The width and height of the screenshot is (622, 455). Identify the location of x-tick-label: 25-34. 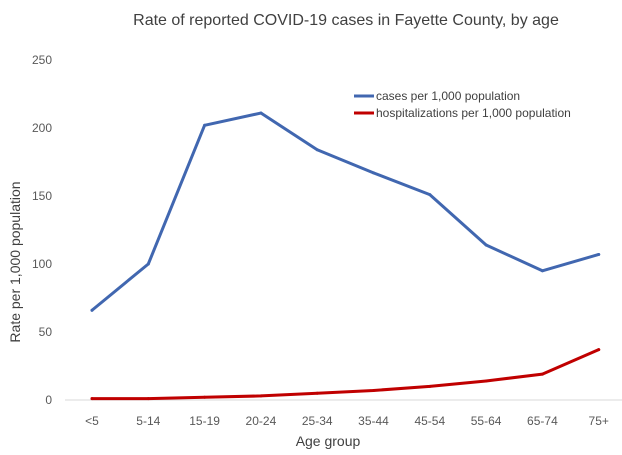
(317, 421).